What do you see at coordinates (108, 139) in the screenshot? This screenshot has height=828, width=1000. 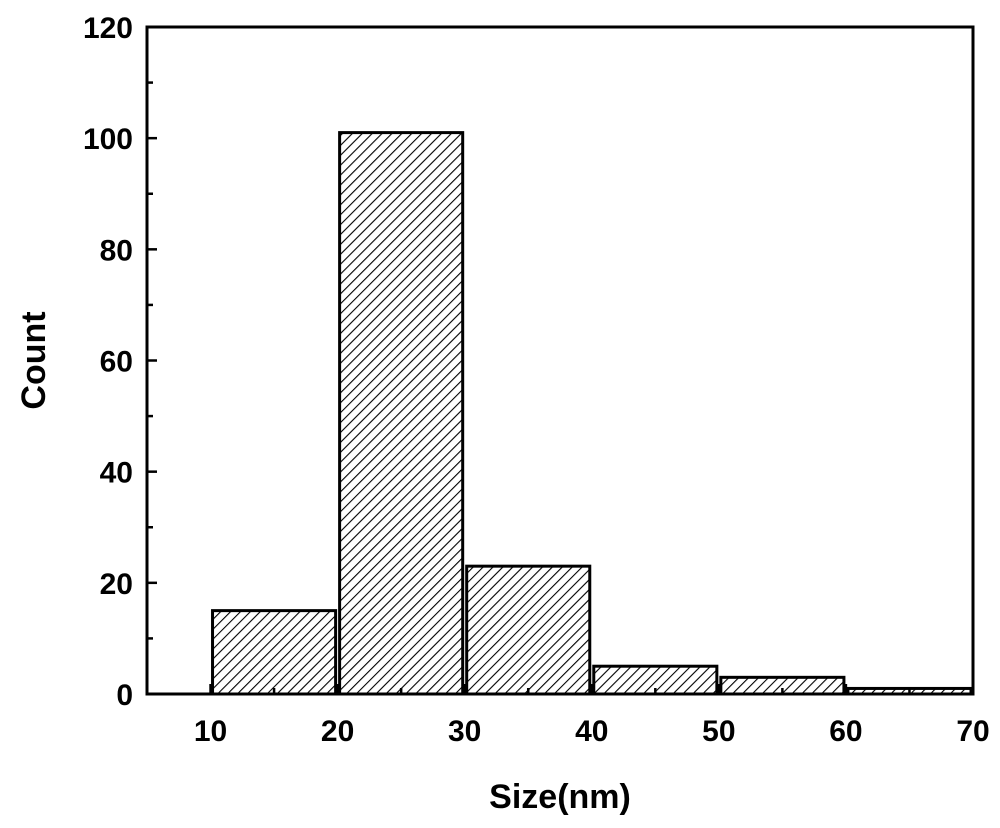 I see `y-tick-label: 100` at bounding box center [108, 139].